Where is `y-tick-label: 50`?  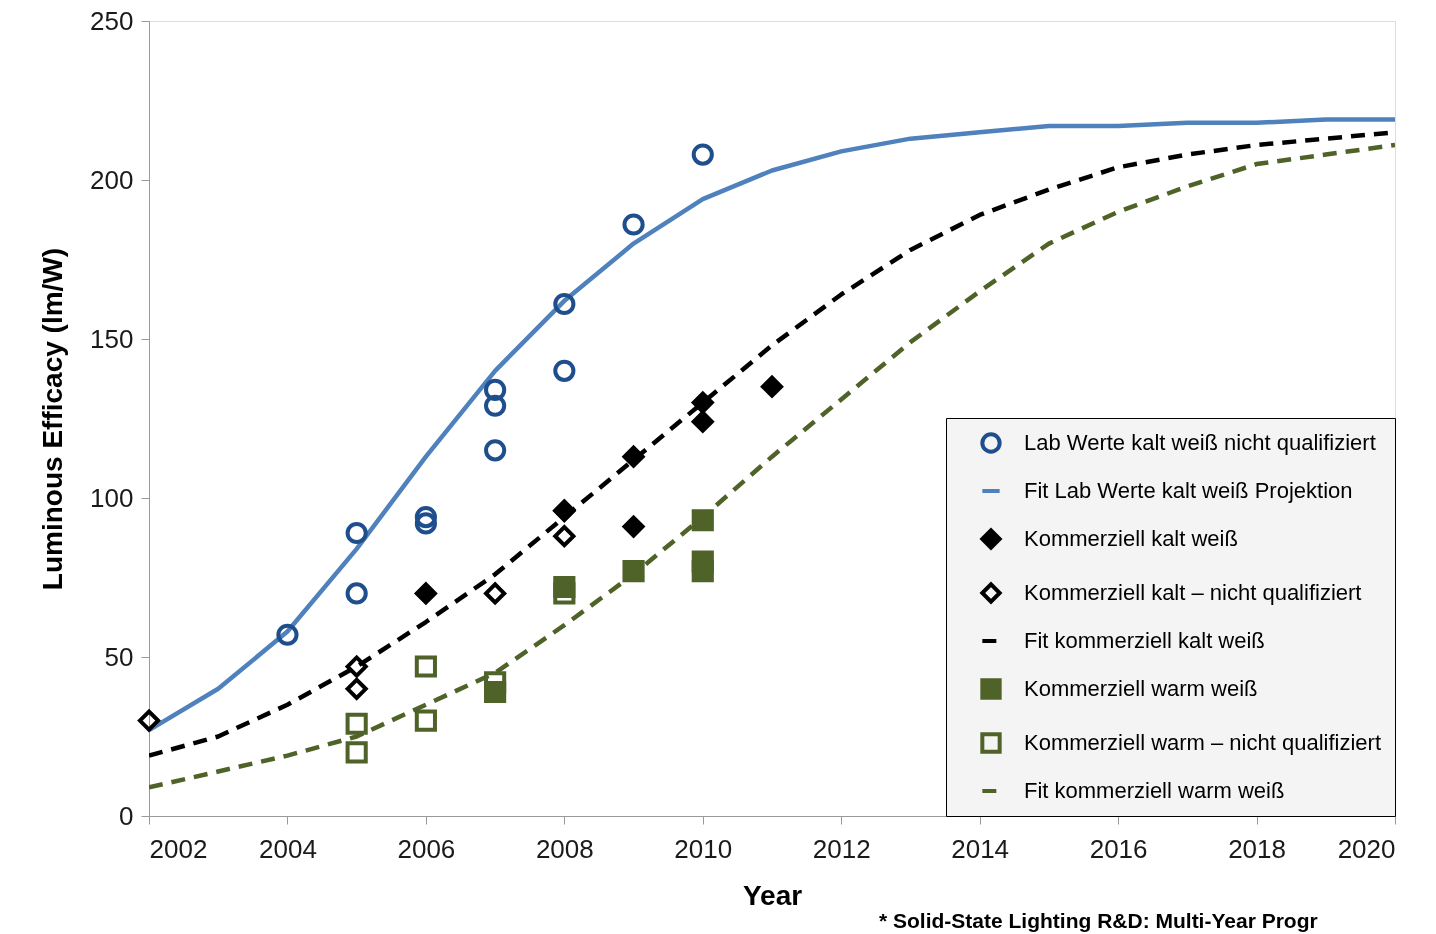
y-tick-label: 50 is located at coordinates (119, 656).